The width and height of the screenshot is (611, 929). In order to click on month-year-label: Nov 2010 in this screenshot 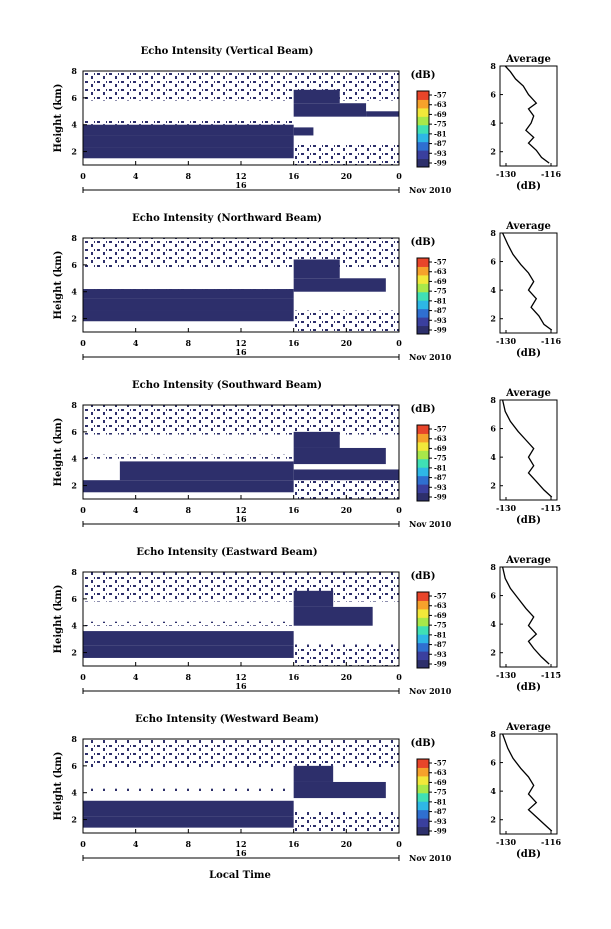, I will do `click(430, 858)`.